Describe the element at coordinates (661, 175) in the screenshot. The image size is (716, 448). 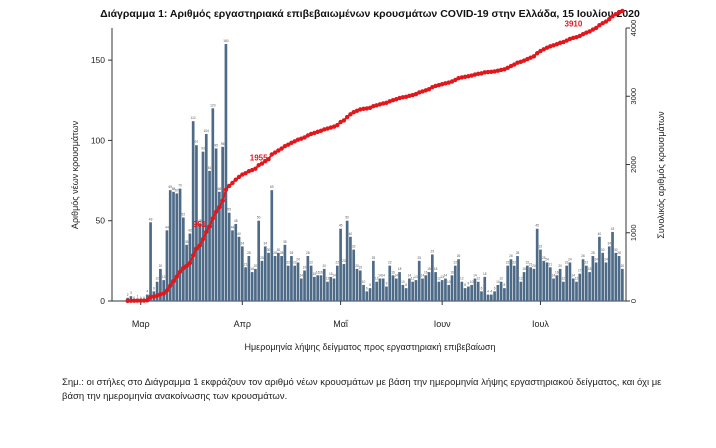
I see `y2-axis-label: Συνολικός αριθμός κρουσμάτων` at that location.